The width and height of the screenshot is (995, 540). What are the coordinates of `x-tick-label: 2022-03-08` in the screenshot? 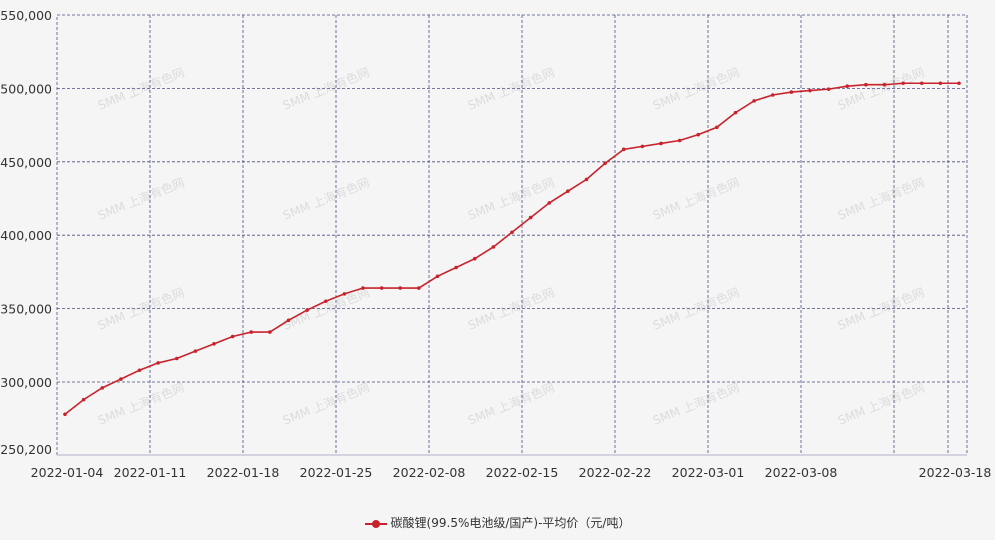 It's located at (801, 472).